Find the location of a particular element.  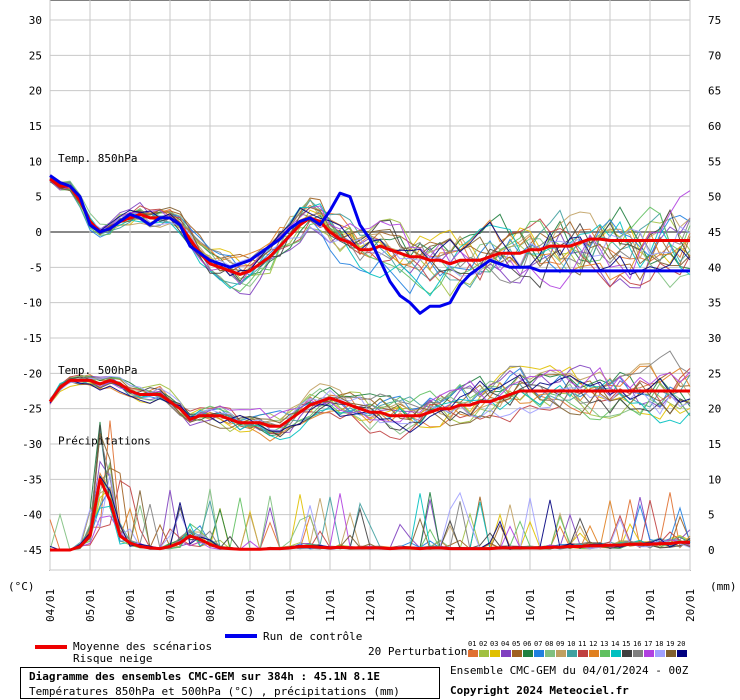

left-tick-label: -15 is located at coordinates (32, 338).